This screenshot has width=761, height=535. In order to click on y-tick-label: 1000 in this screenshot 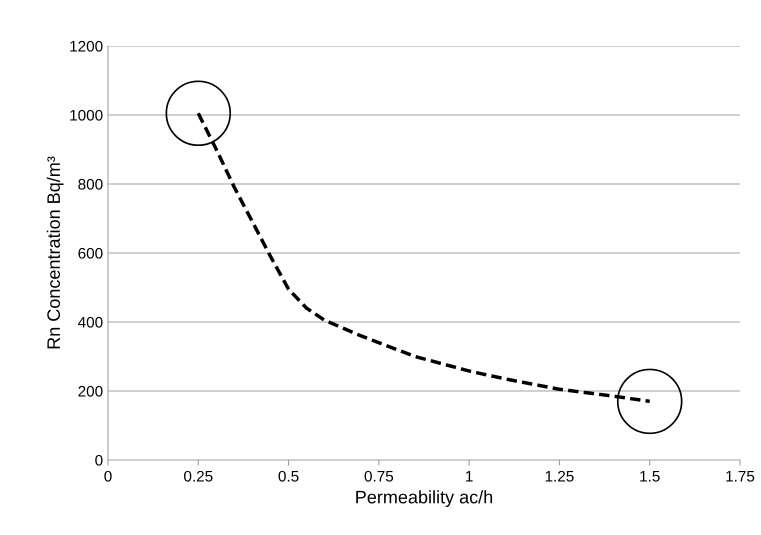, I will do `click(86, 115)`.